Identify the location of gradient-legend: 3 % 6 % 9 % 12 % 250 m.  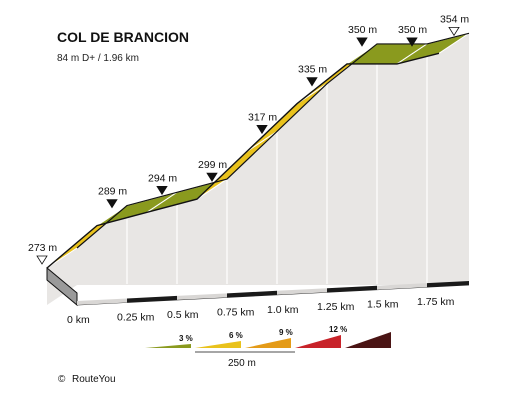
(268, 347).